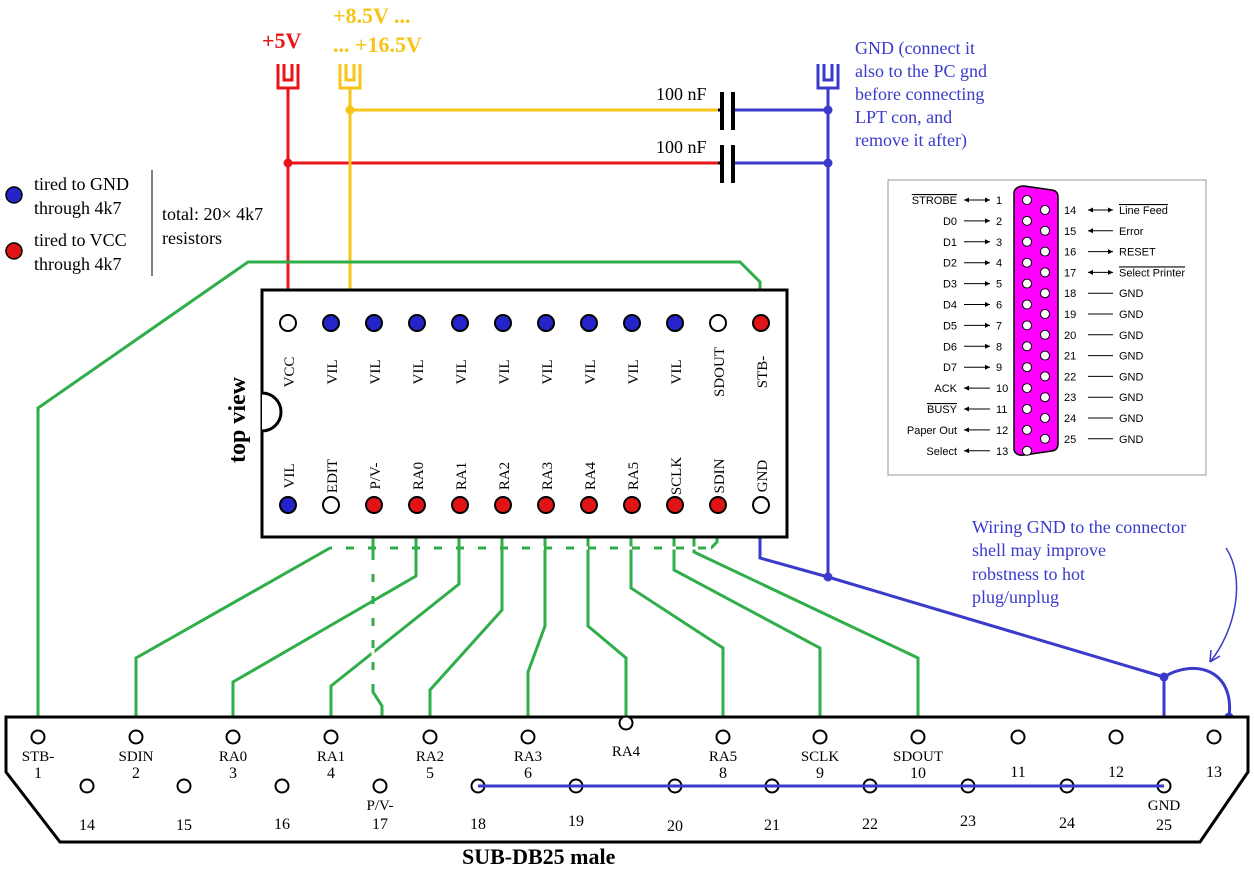 This screenshot has width=1254, height=880. Describe the element at coordinates (950, 306) in the screenshot. I see `pinout-signal-name: D4` at that location.